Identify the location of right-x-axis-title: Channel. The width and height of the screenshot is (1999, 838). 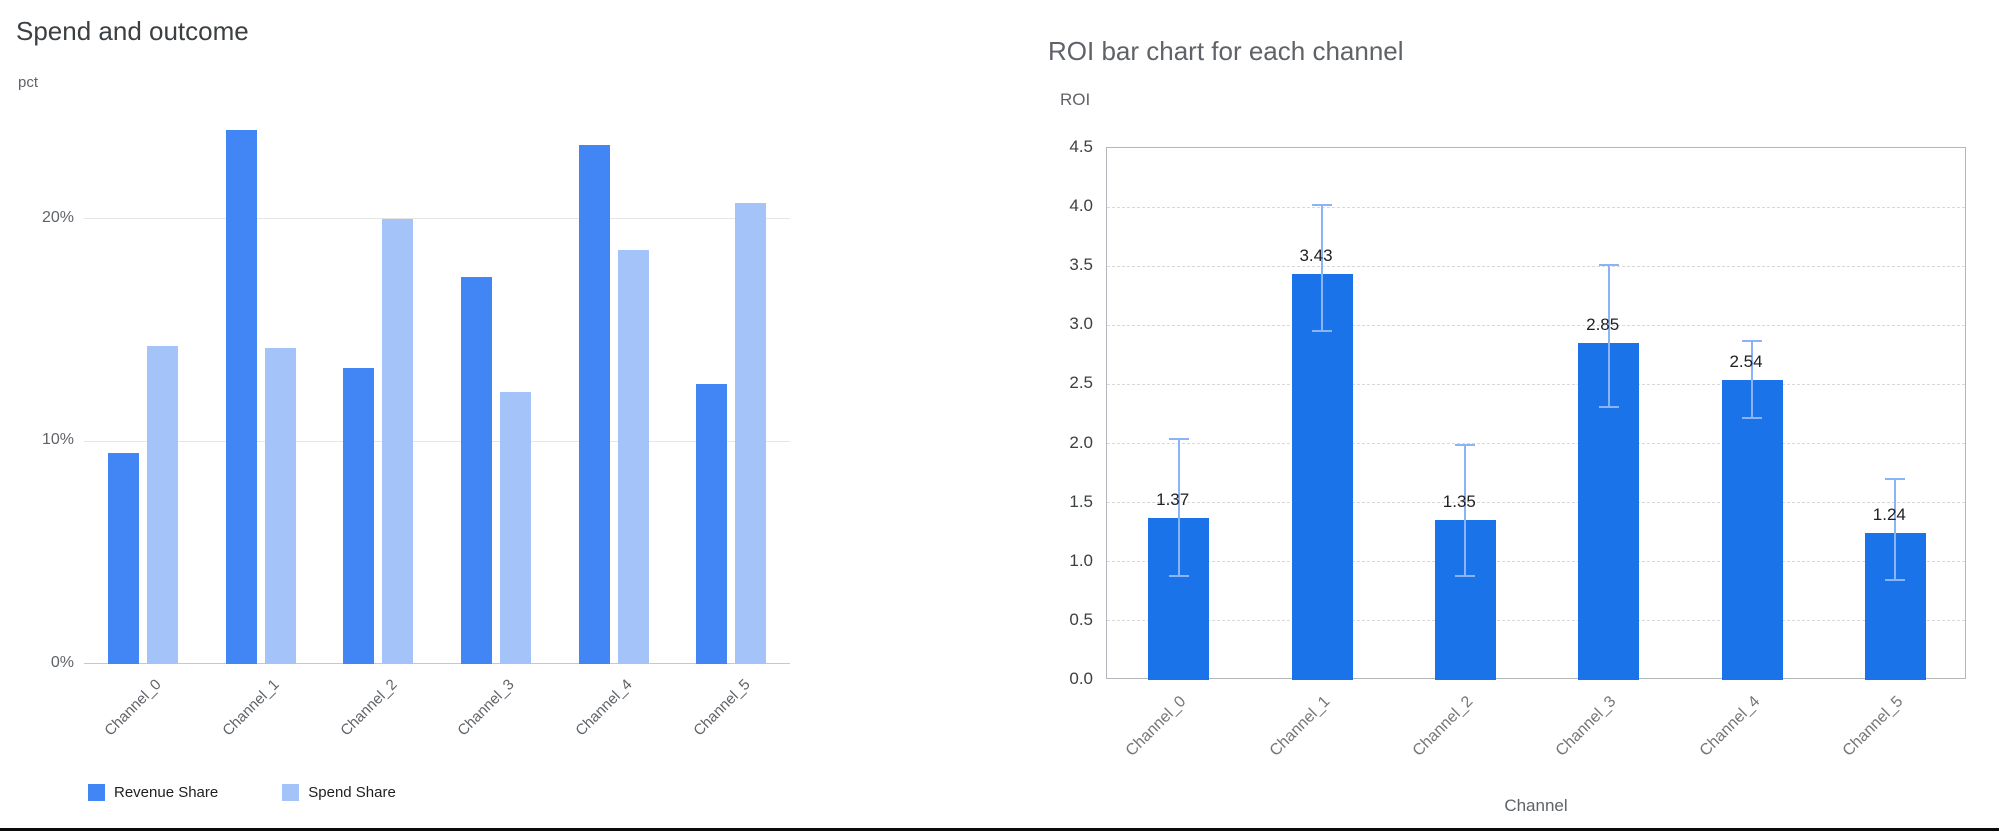
(1536, 805).